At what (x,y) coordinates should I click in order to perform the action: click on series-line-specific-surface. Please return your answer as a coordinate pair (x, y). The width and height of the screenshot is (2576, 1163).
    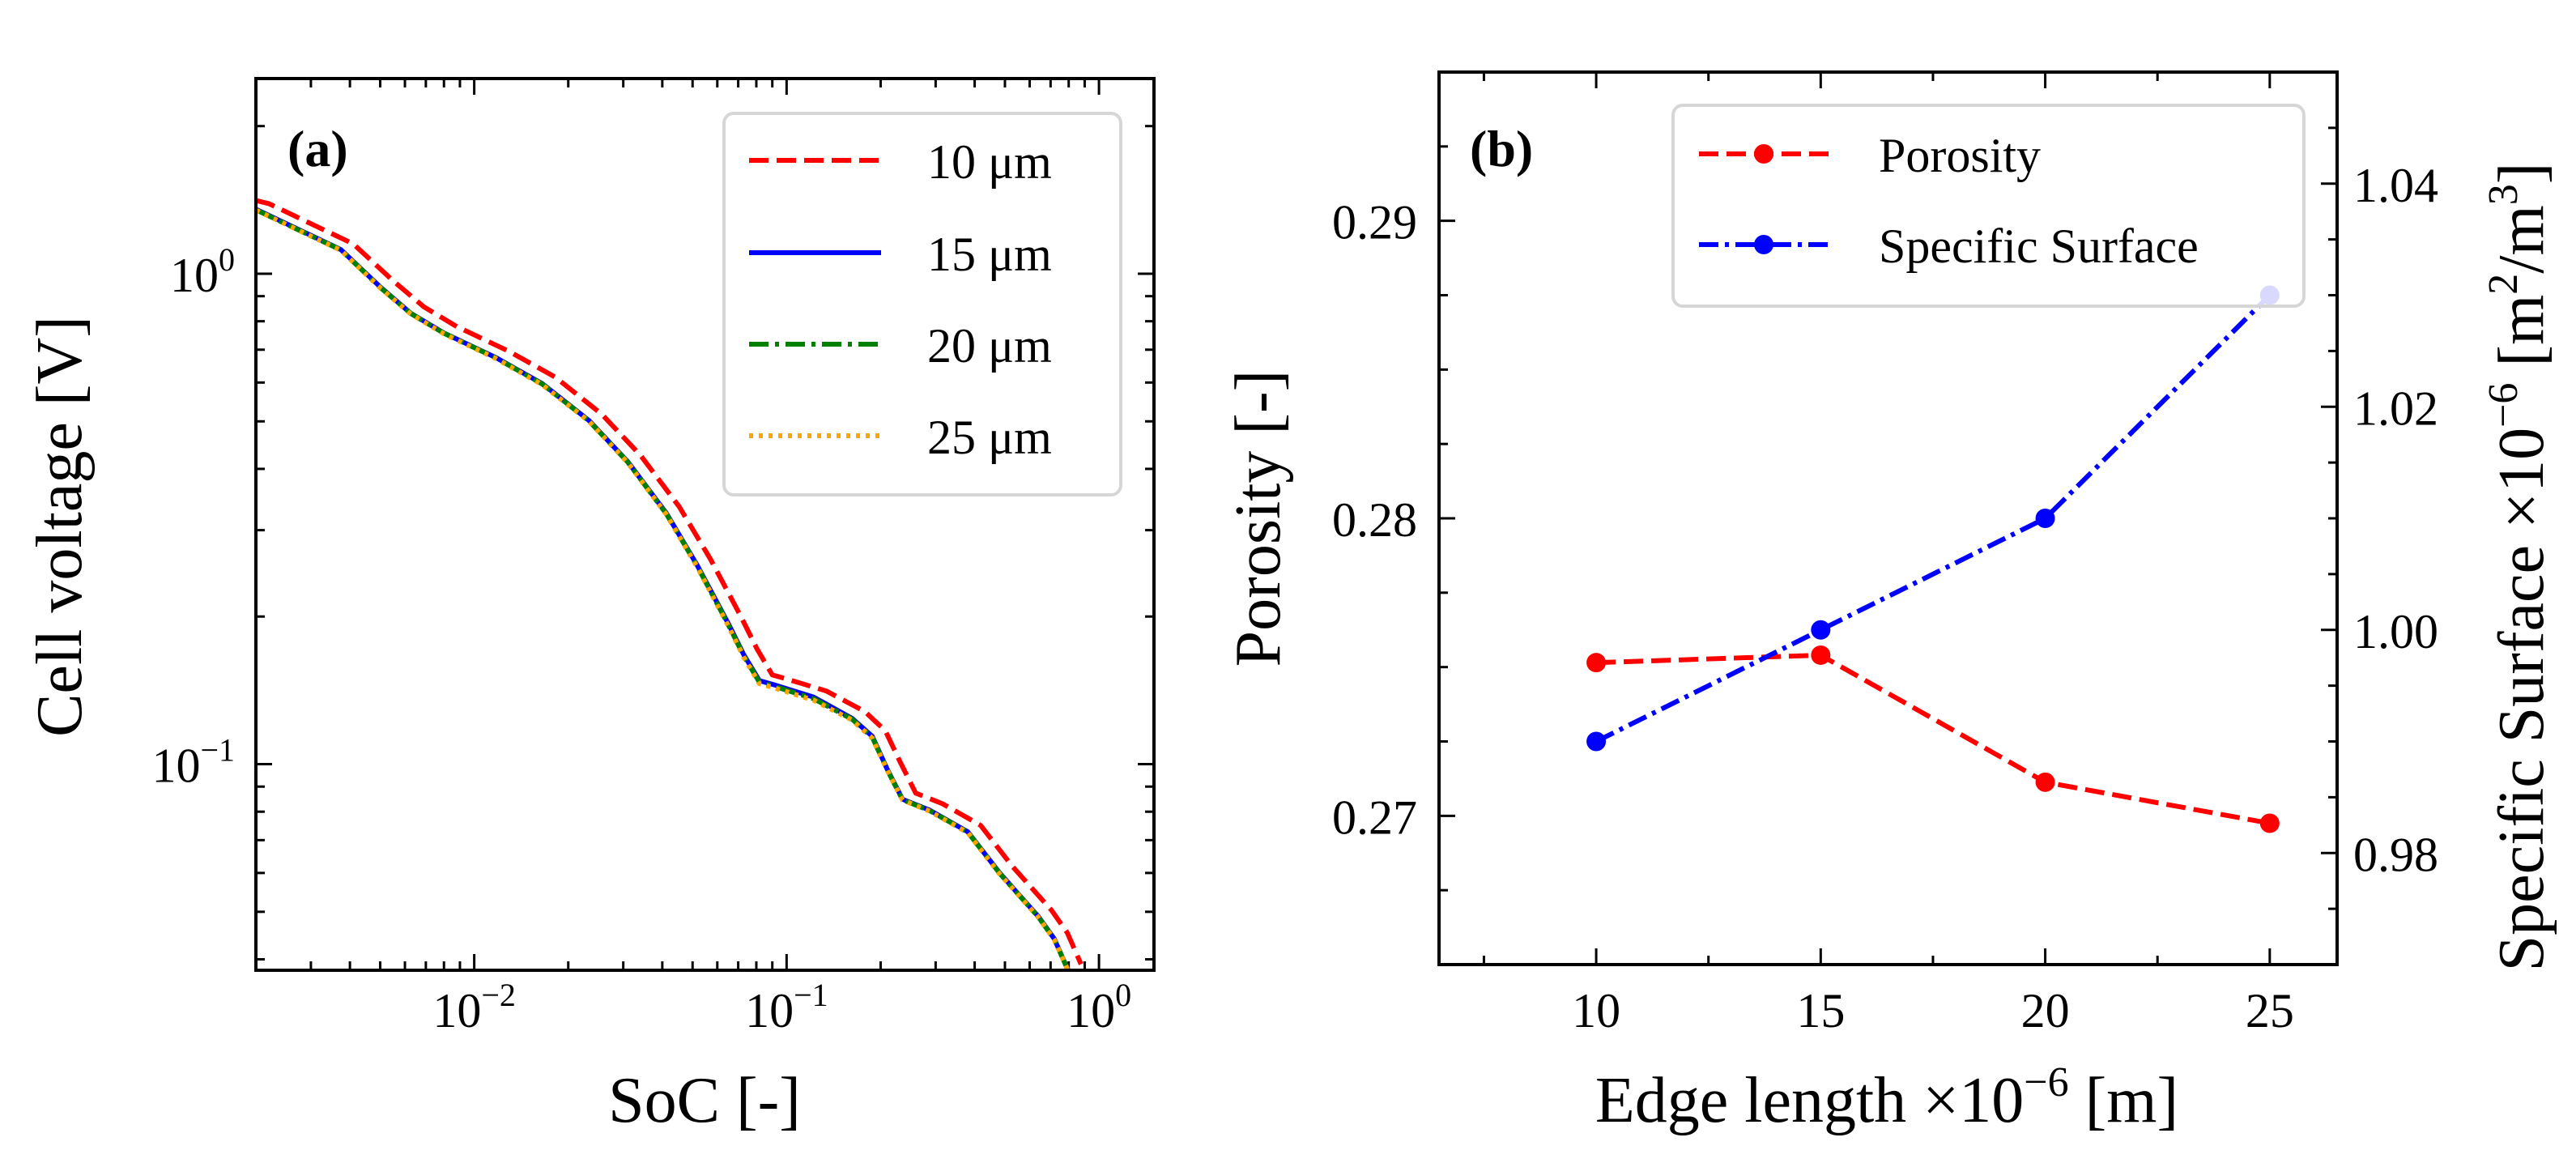
    Looking at the image, I should click on (1933, 518).